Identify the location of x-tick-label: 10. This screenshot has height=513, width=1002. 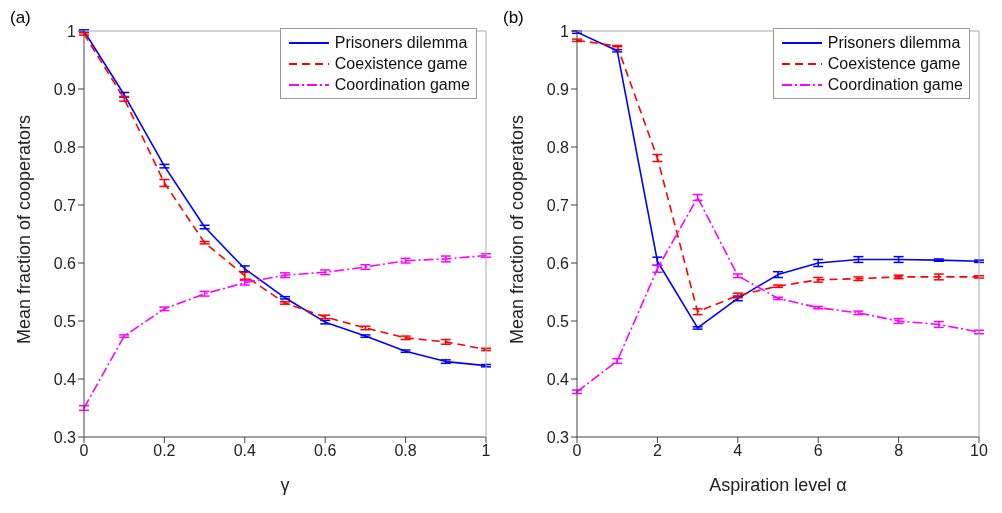
(979, 451).